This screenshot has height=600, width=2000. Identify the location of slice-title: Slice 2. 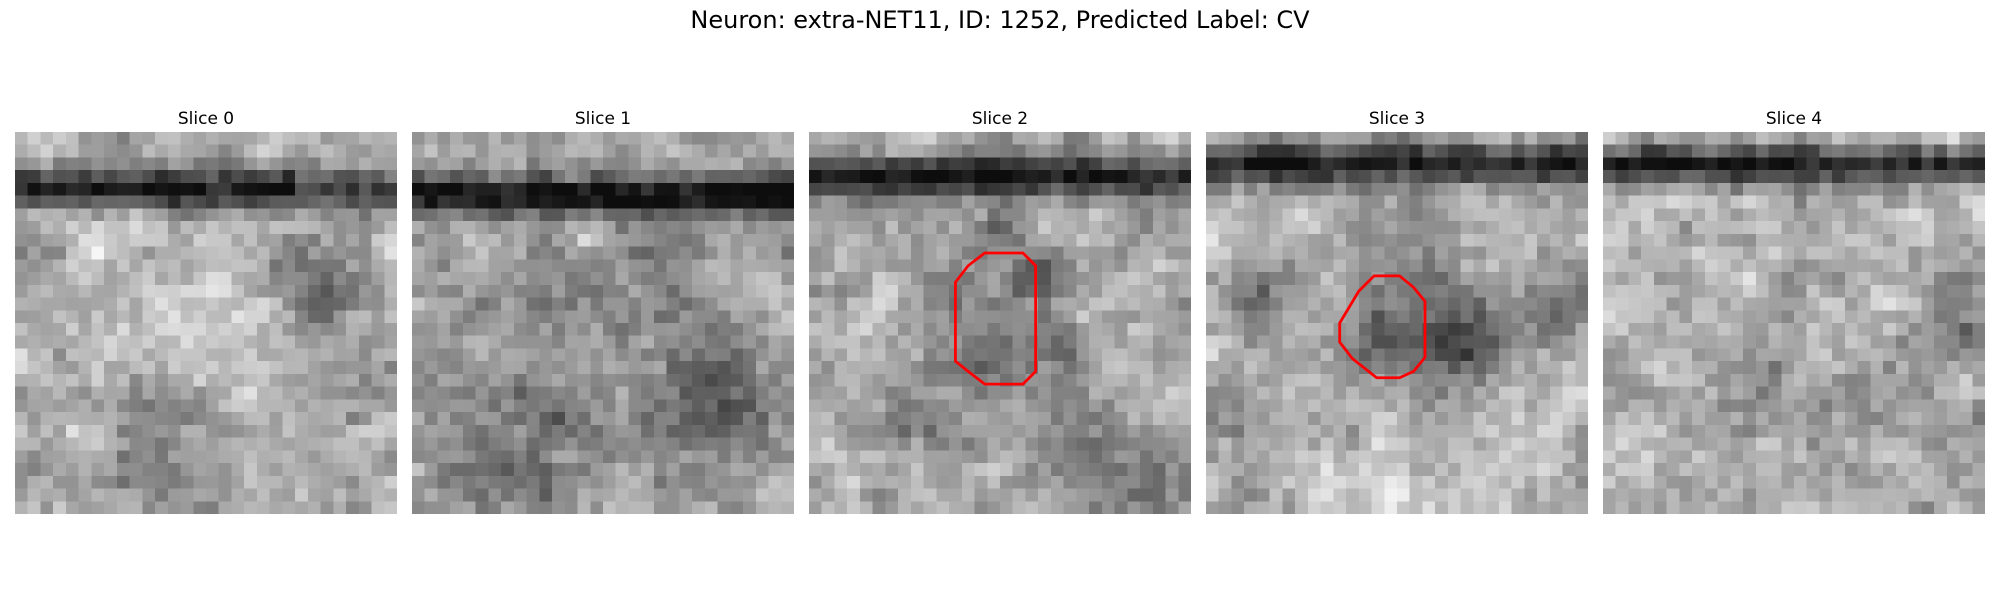
(1000, 119).